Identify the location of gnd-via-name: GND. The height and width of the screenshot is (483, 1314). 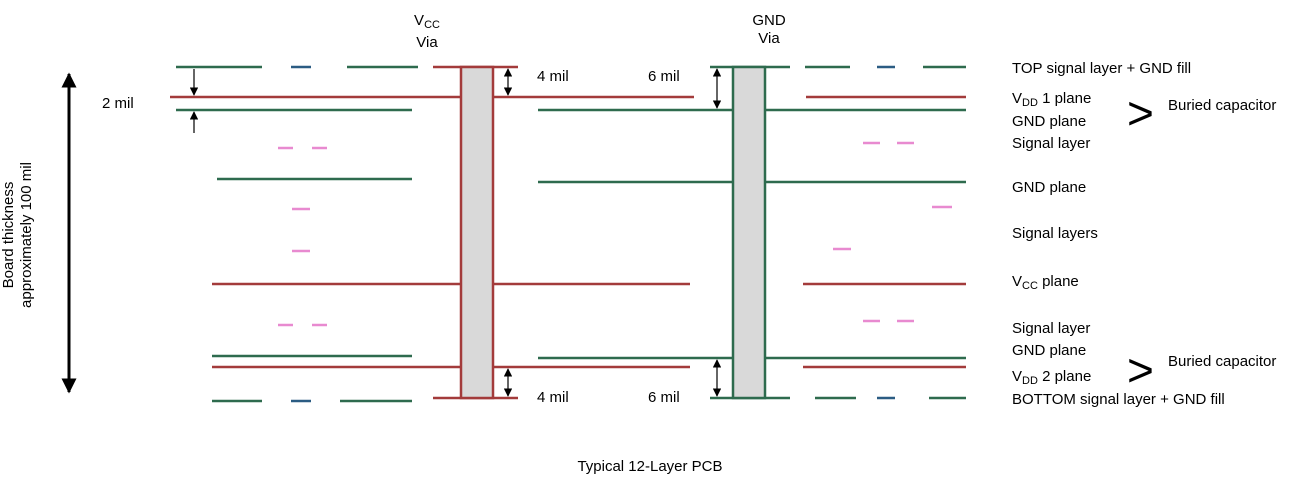
(769, 20).